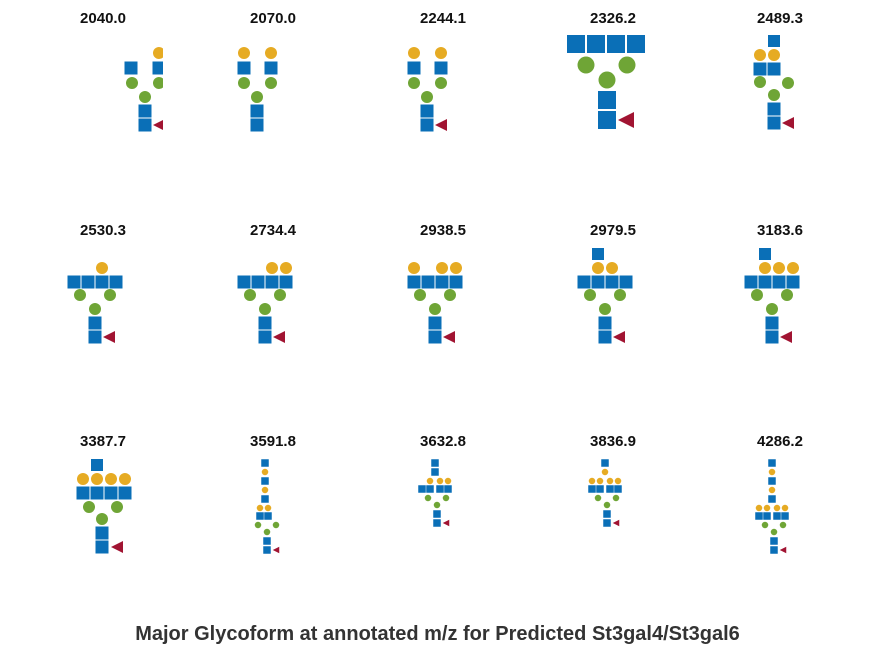 The image size is (875, 656). What do you see at coordinates (443, 441) in the screenshot?
I see `mz-label: 3632.8` at bounding box center [443, 441].